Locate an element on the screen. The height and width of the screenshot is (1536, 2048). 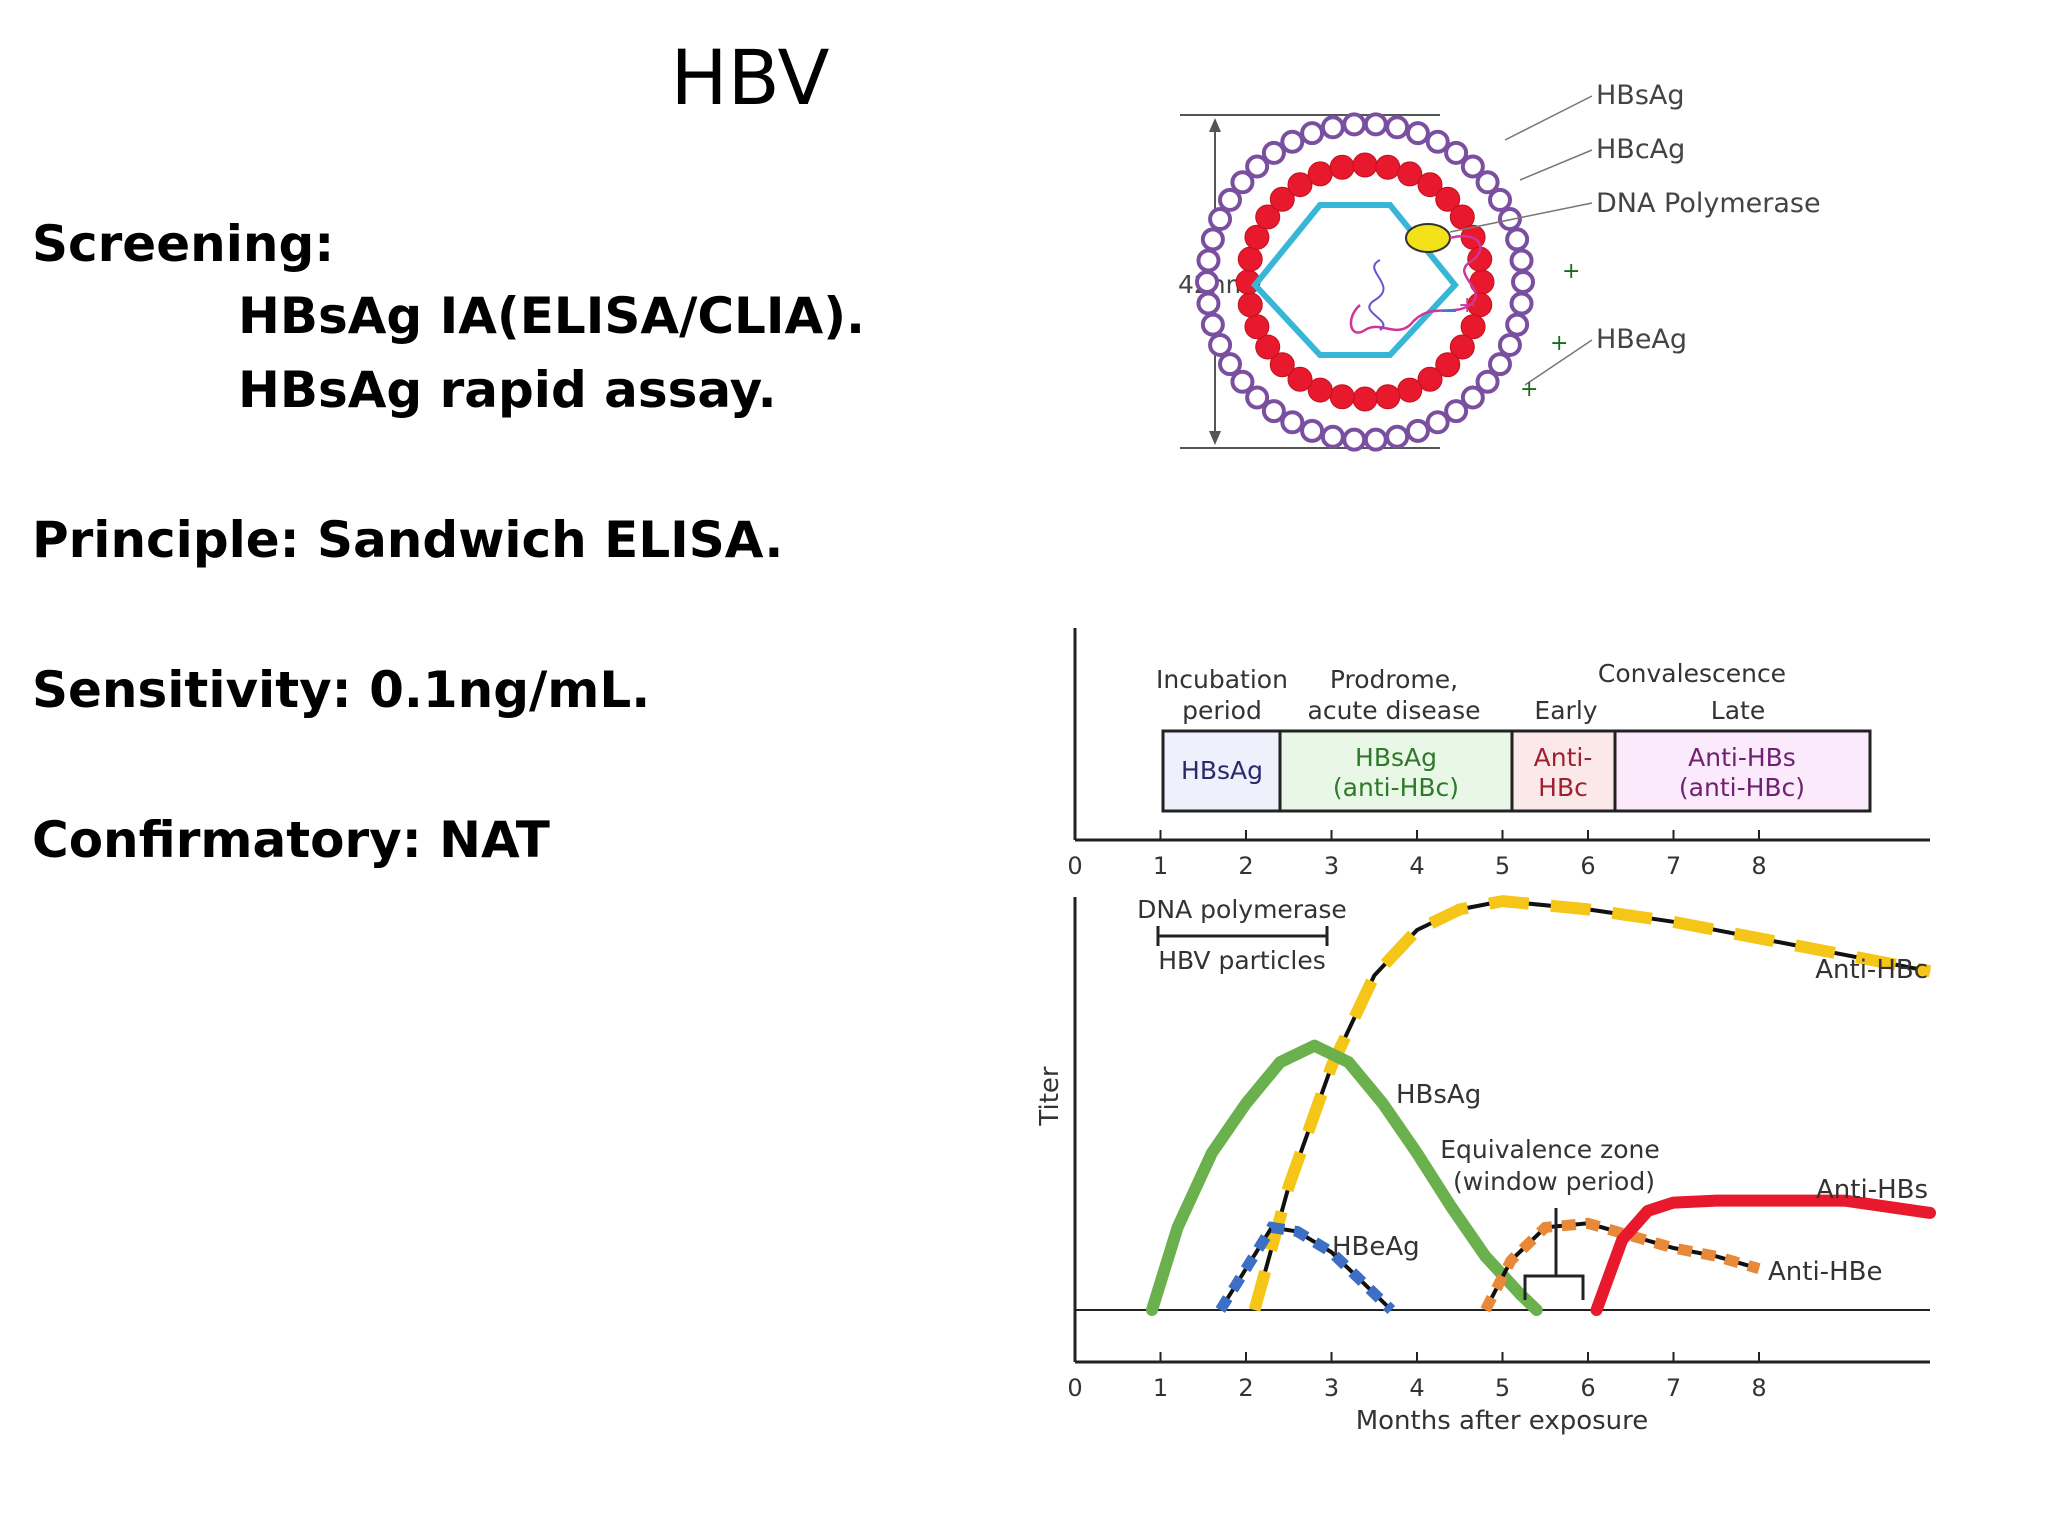
annotation-bracket is located at coordinates (1242, 936).